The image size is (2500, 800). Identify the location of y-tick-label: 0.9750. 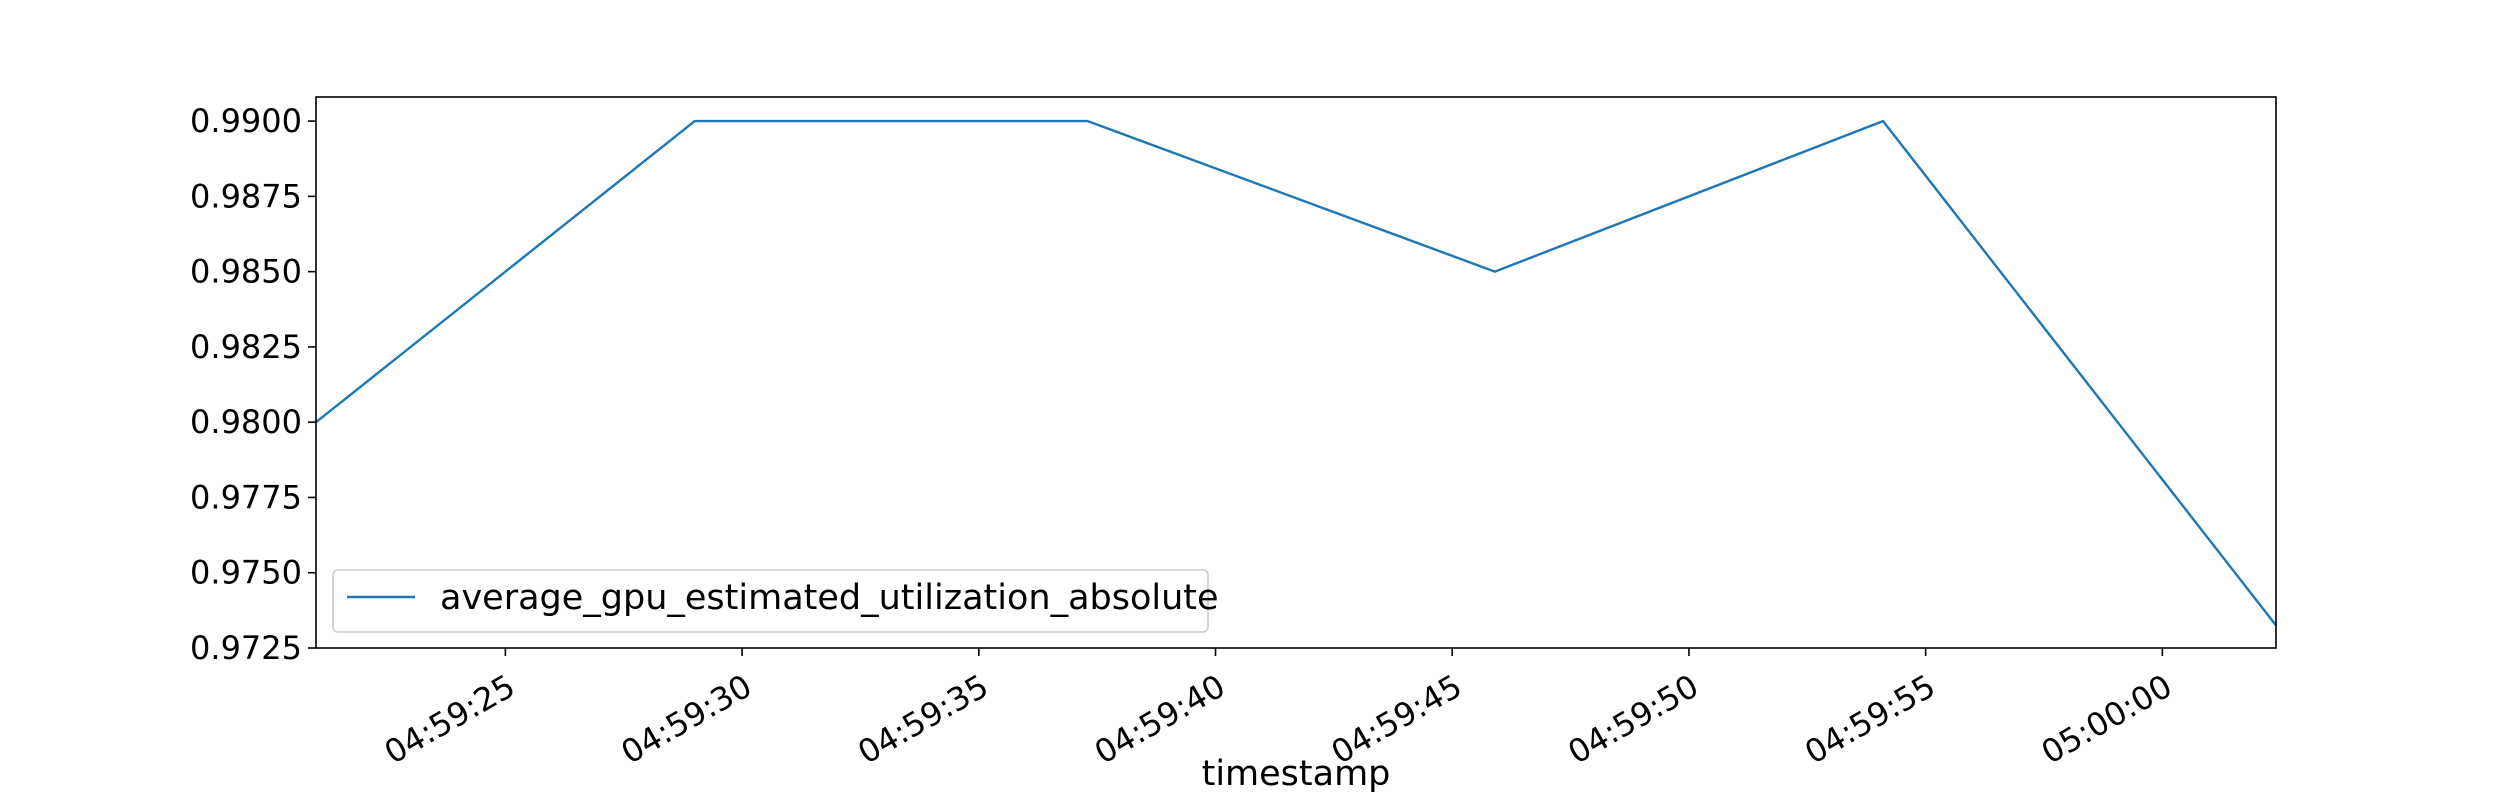
(246, 573).